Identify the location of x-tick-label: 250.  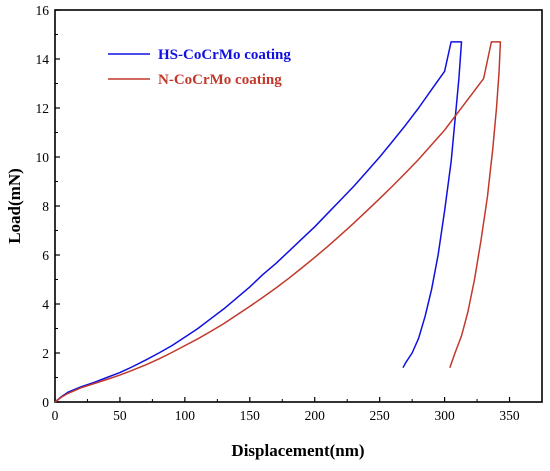
(380, 415).